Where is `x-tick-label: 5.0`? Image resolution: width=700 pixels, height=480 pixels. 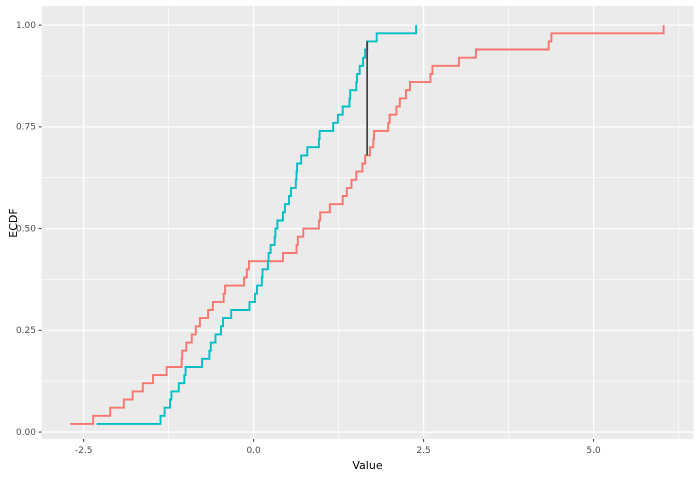 x-tick-label: 5.0 is located at coordinates (593, 451).